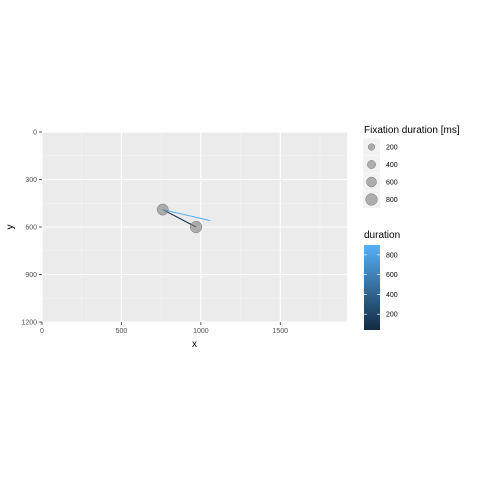  What do you see at coordinates (194, 344) in the screenshot?
I see `x-axis-title: x` at bounding box center [194, 344].